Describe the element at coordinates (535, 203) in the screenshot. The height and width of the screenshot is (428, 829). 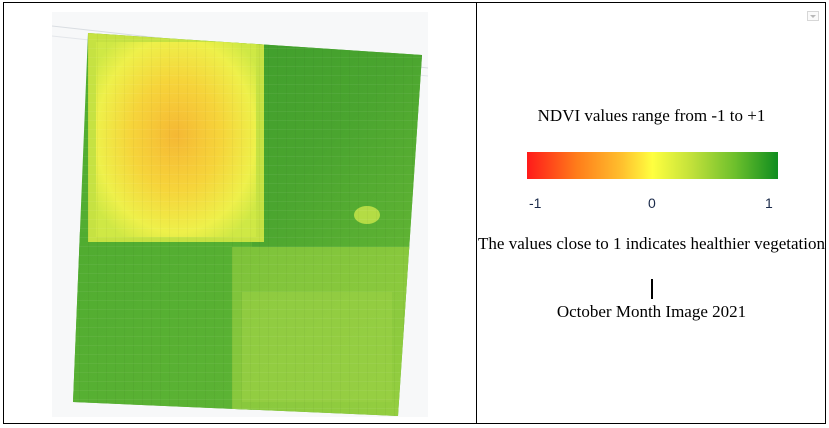
I see `scale-tick-min: -1` at that location.